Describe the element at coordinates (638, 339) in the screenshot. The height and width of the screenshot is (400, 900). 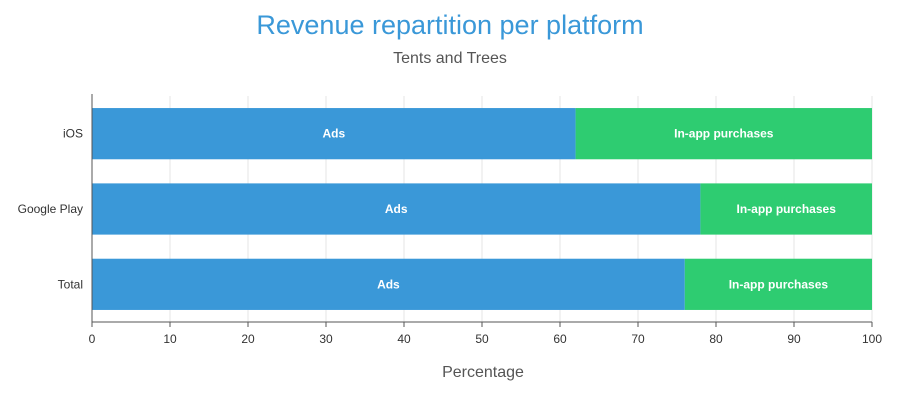
I see `x-tick-label: 70` at that location.